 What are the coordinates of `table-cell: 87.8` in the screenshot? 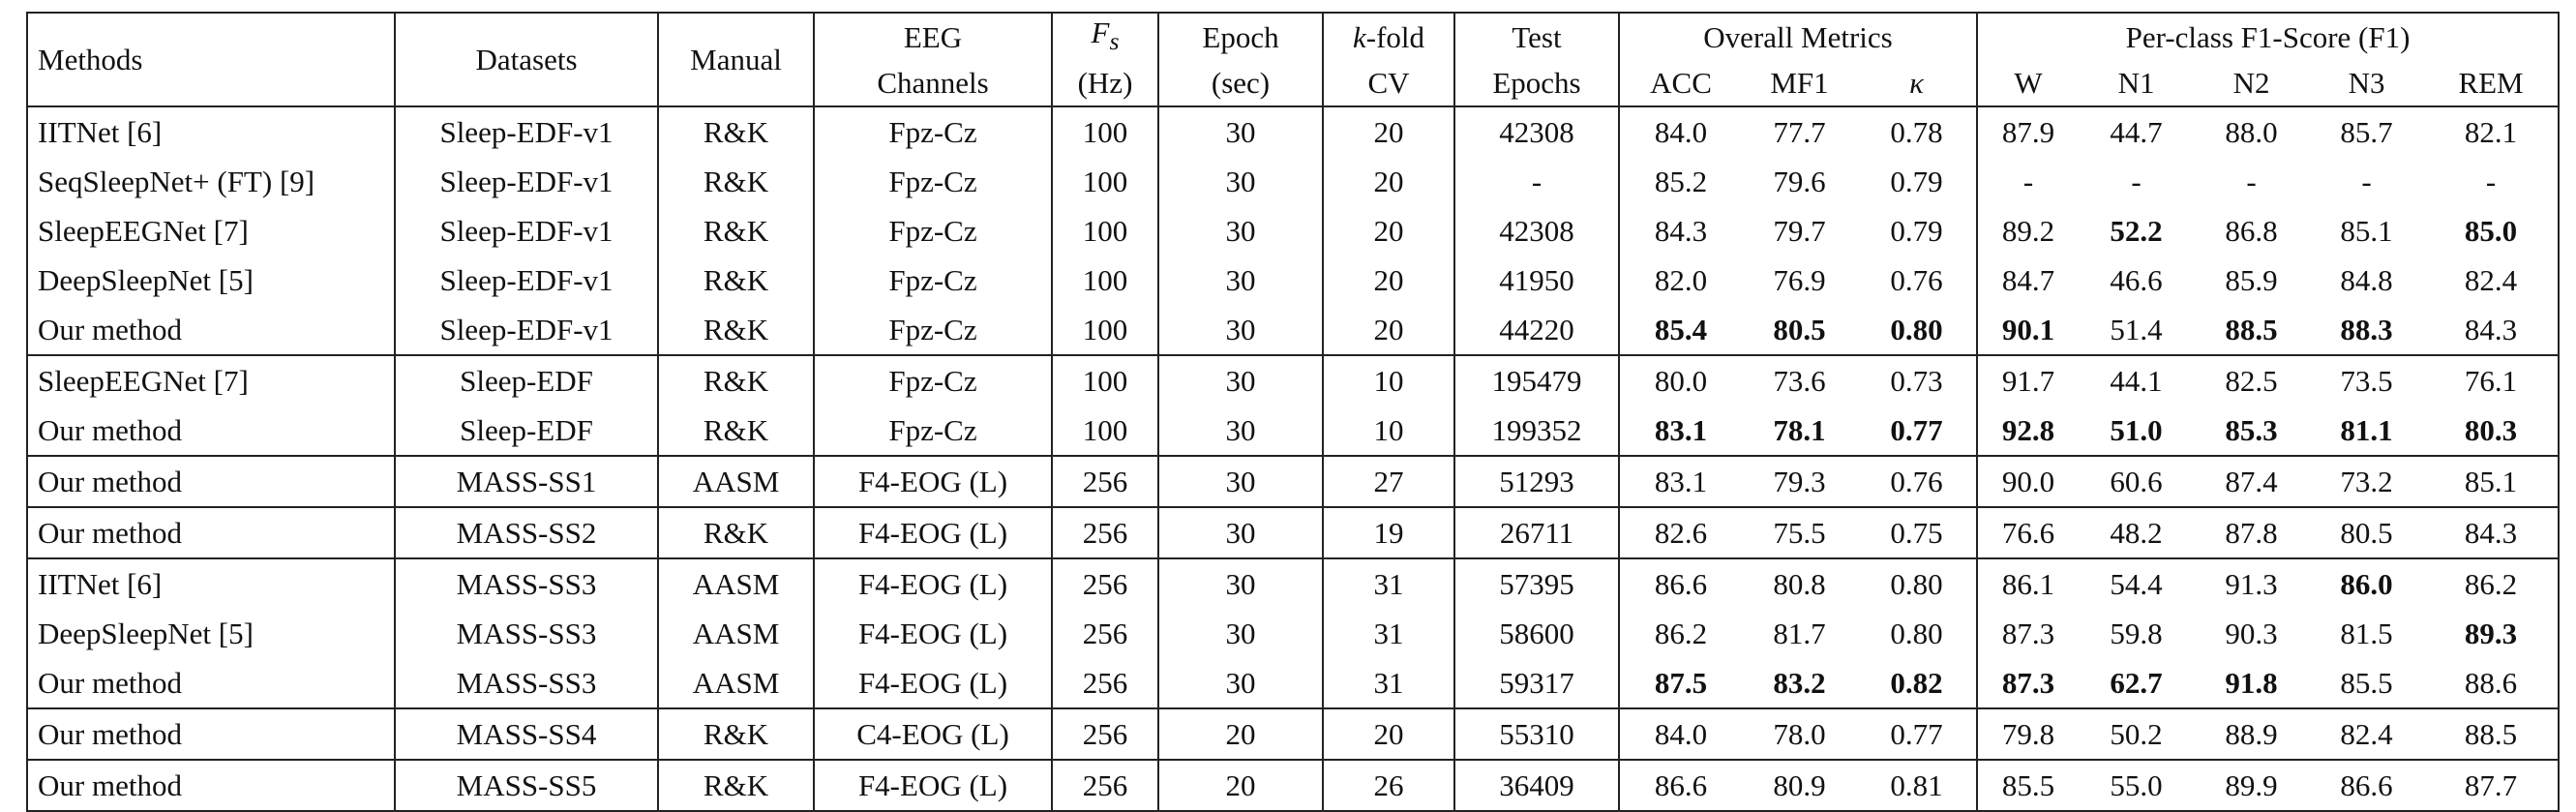 It's located at (2251, 532).